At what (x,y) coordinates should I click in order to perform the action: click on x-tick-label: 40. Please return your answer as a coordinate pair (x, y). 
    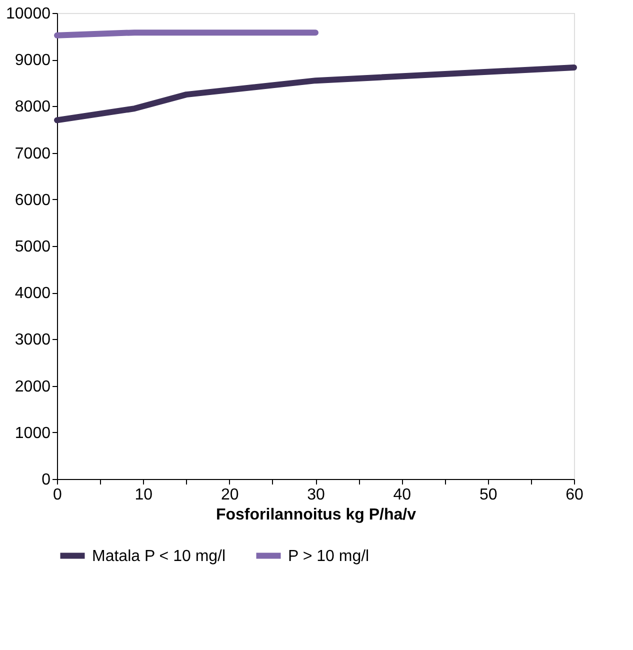
    Looking at the image, I should click on (402, 495).